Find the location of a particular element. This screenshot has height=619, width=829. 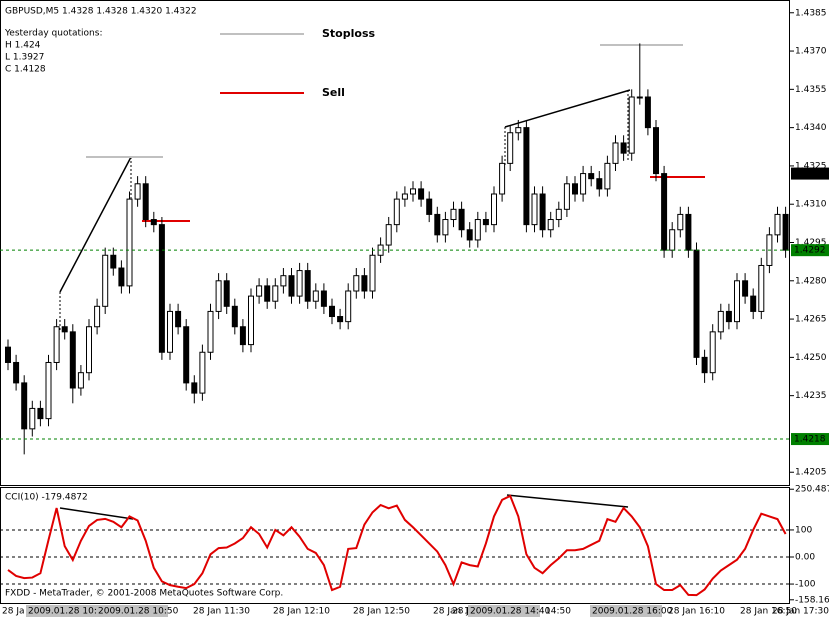

y-tick-label: 1.4340 is located at coordinates (811, 128).